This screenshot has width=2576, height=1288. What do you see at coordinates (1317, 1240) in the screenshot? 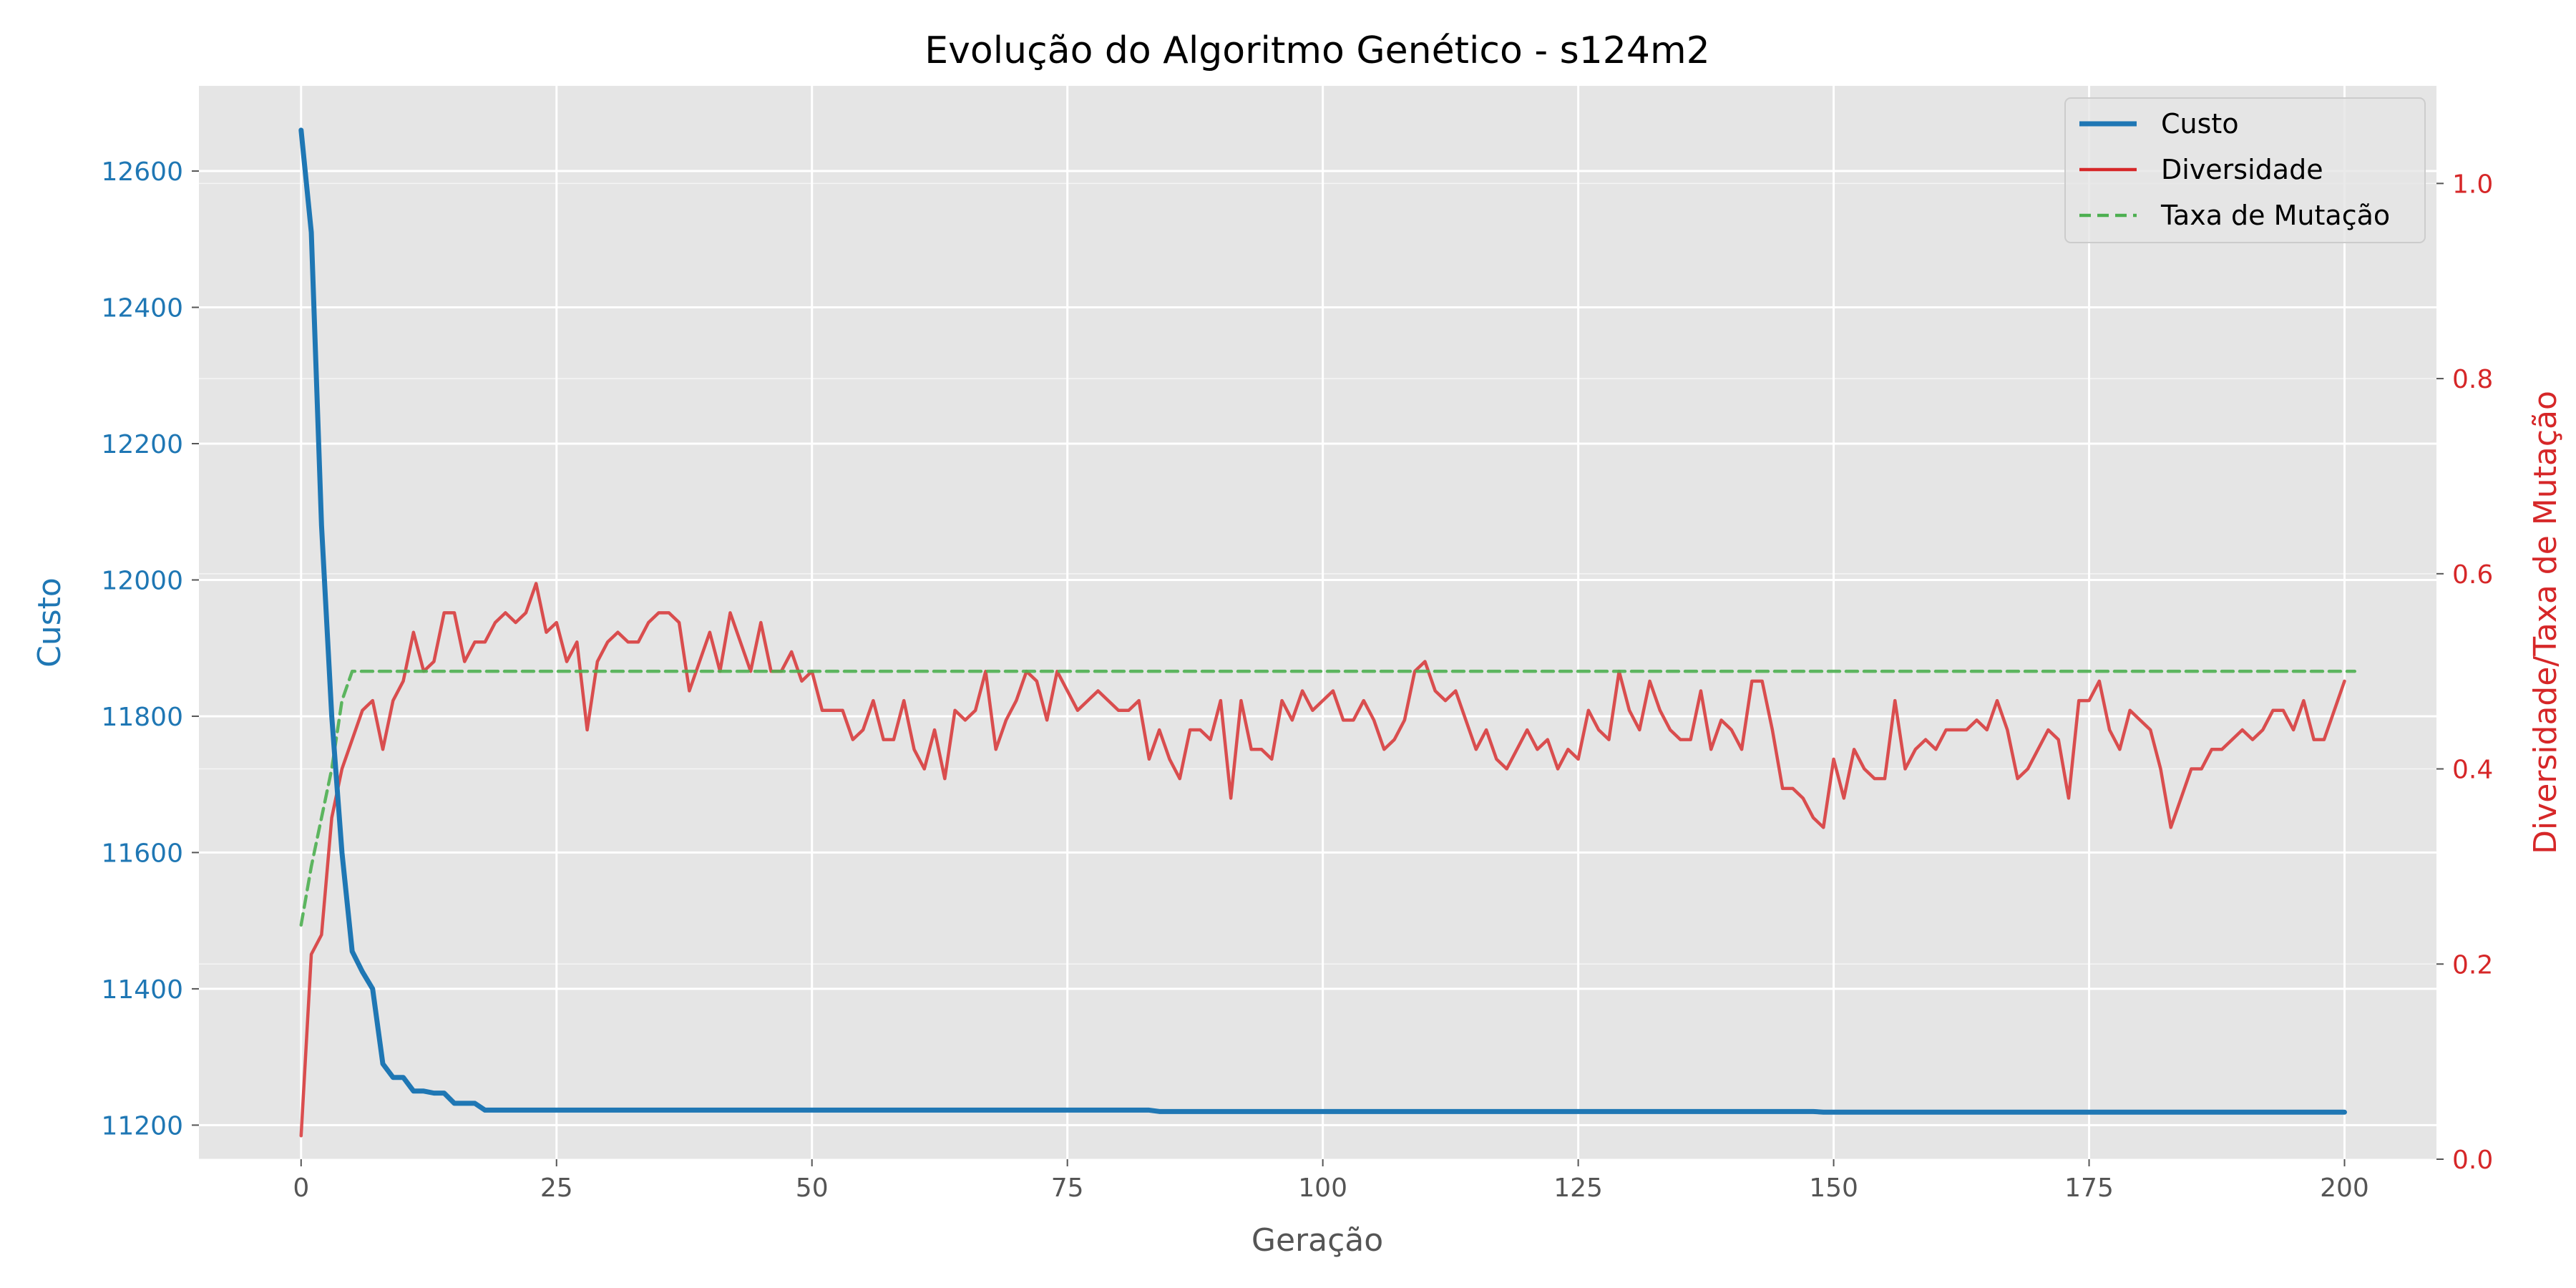
I see `x-axis-title: Geração` at bounding box center [1317, 1240].